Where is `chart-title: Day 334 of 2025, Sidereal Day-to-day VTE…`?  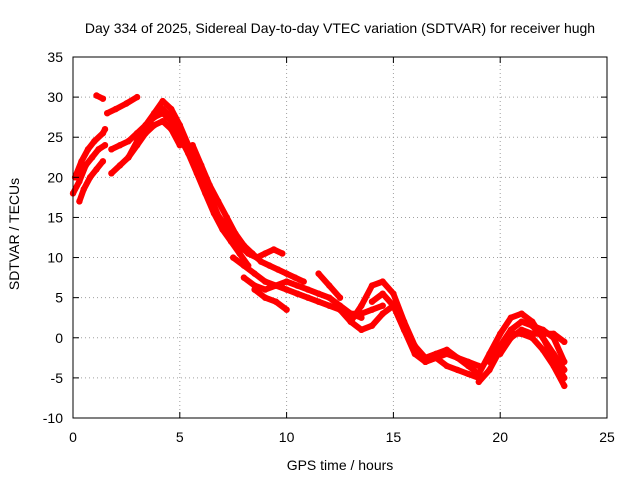 chart-title: Day 334 of 2025, Sidereal Day-to-day VTE… is located at coordinates (340, 28).